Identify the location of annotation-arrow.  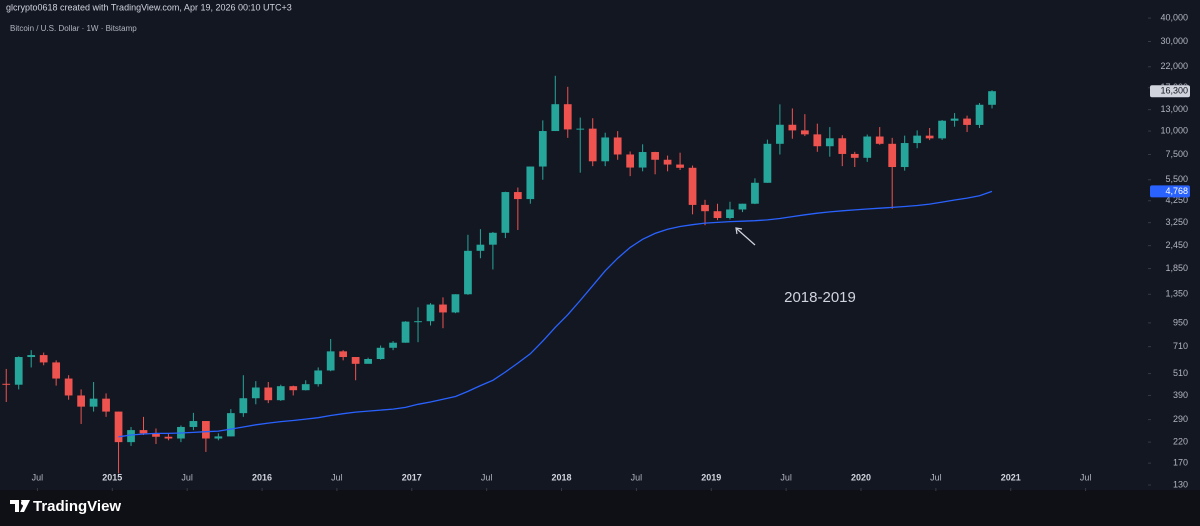
(745, 236).